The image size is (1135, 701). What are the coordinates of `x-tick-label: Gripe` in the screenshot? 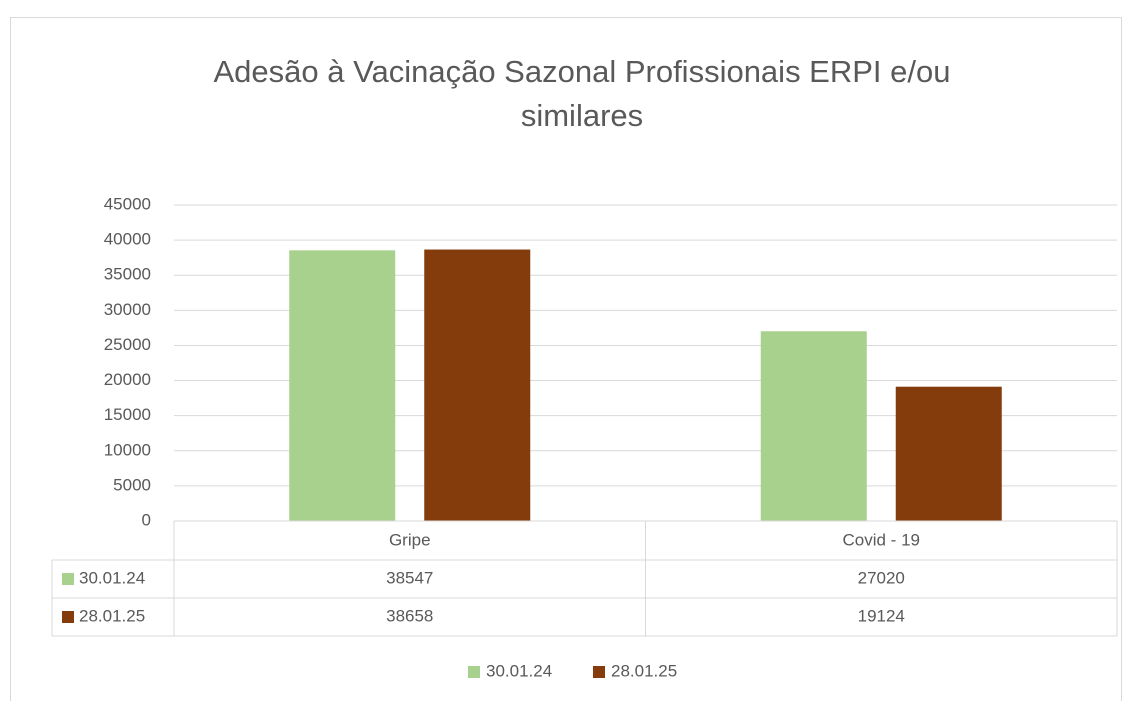 It's located at (410, 539).